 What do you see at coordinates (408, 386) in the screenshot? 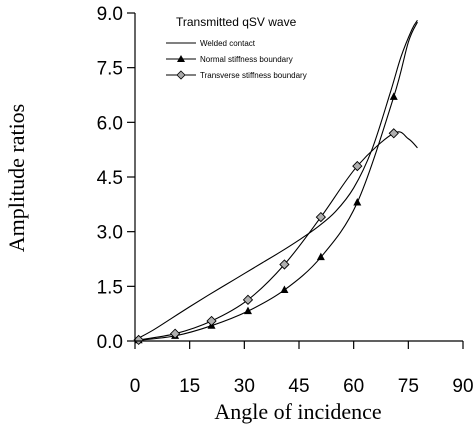
I see `x-tick-label: 75` at bounding box center [408, 386].